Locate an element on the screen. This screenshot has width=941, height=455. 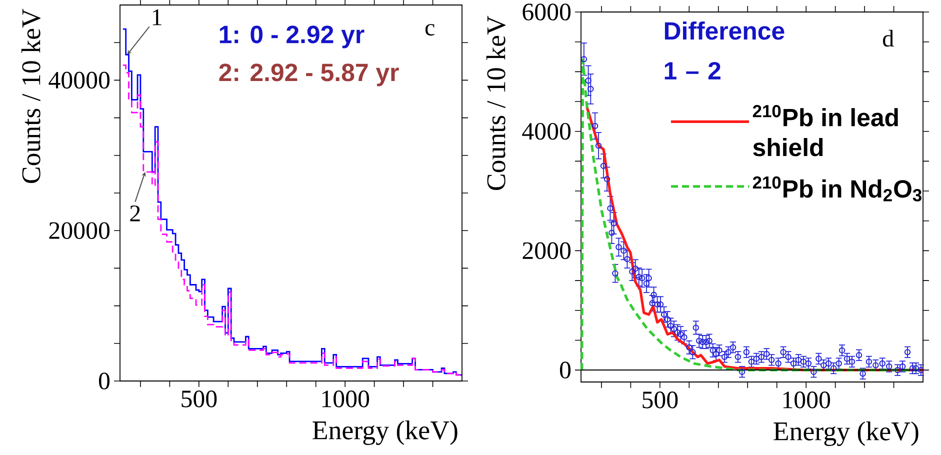
y-tick-label: 4000 is located at coordinates (546, 131).